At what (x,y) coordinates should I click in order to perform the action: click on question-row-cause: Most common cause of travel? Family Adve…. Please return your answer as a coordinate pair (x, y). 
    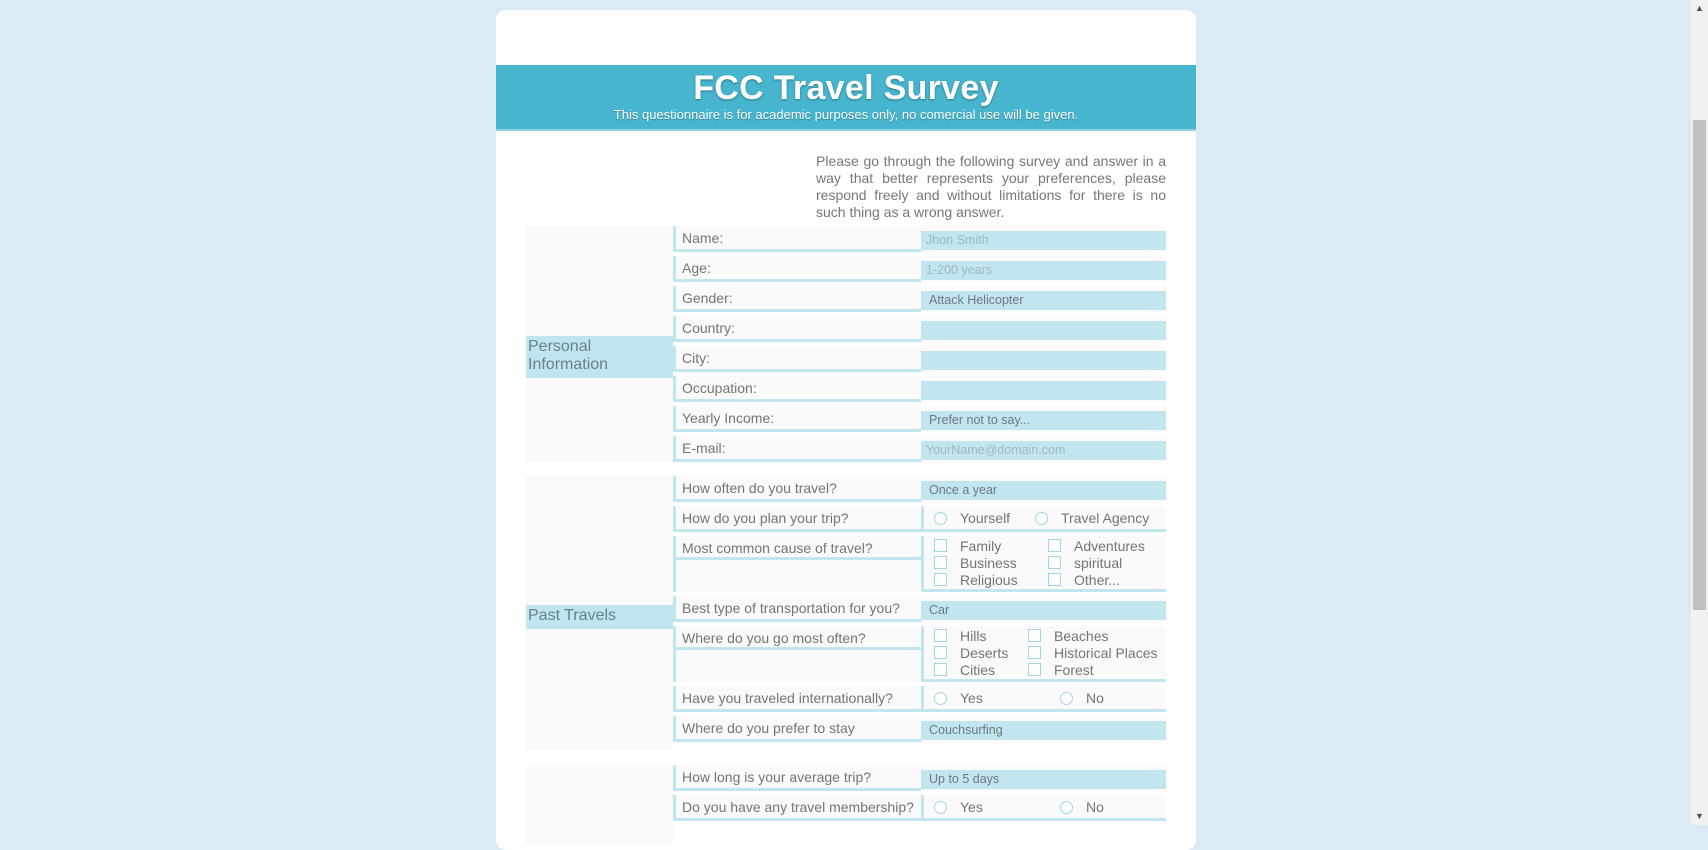
    Looking at the image, I should click on (919, 564).